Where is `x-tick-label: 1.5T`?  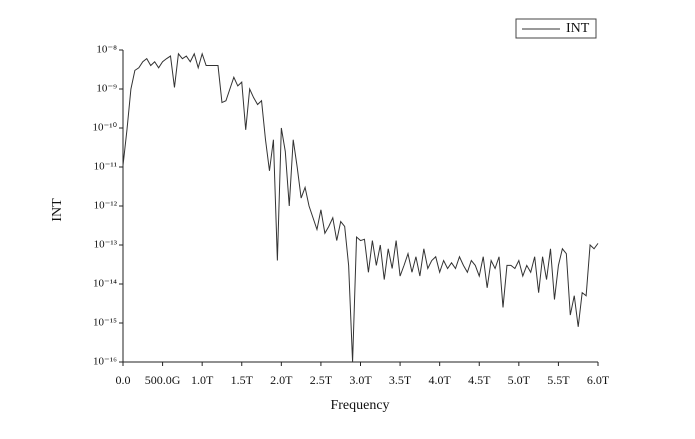 x-tick-label: 1.5T is located at coordinates (242, 380).